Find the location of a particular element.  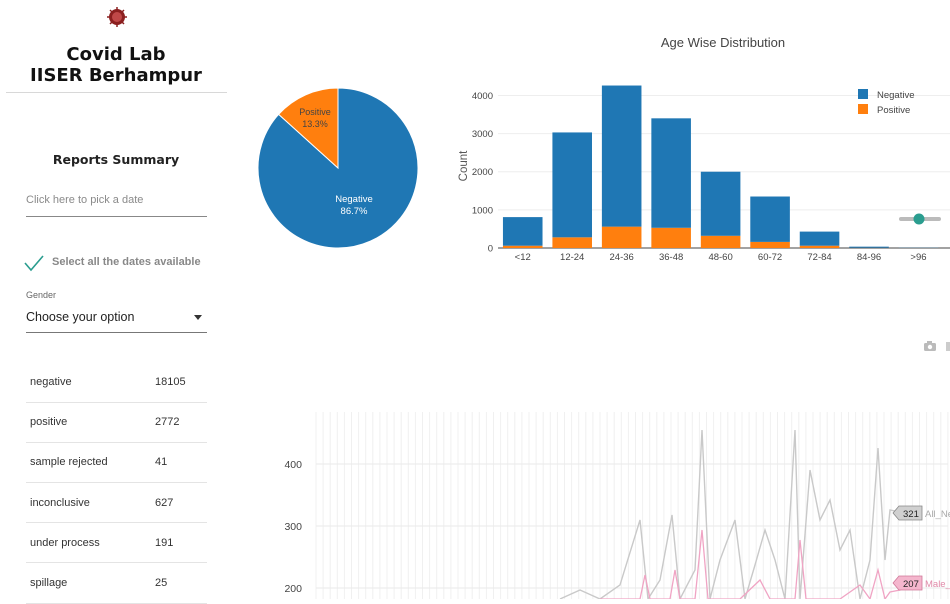

pie-chart: Negative 86.7% Positive 13.3% is located at coordinates (338, 168).